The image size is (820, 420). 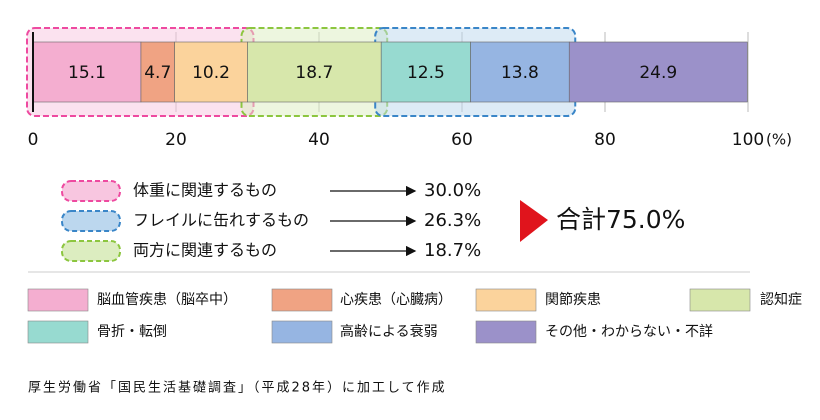 What do you see at coordinates (520, 73) in the screenshot?
I see `data-label: 13.8` at bounding box center [520, 73].